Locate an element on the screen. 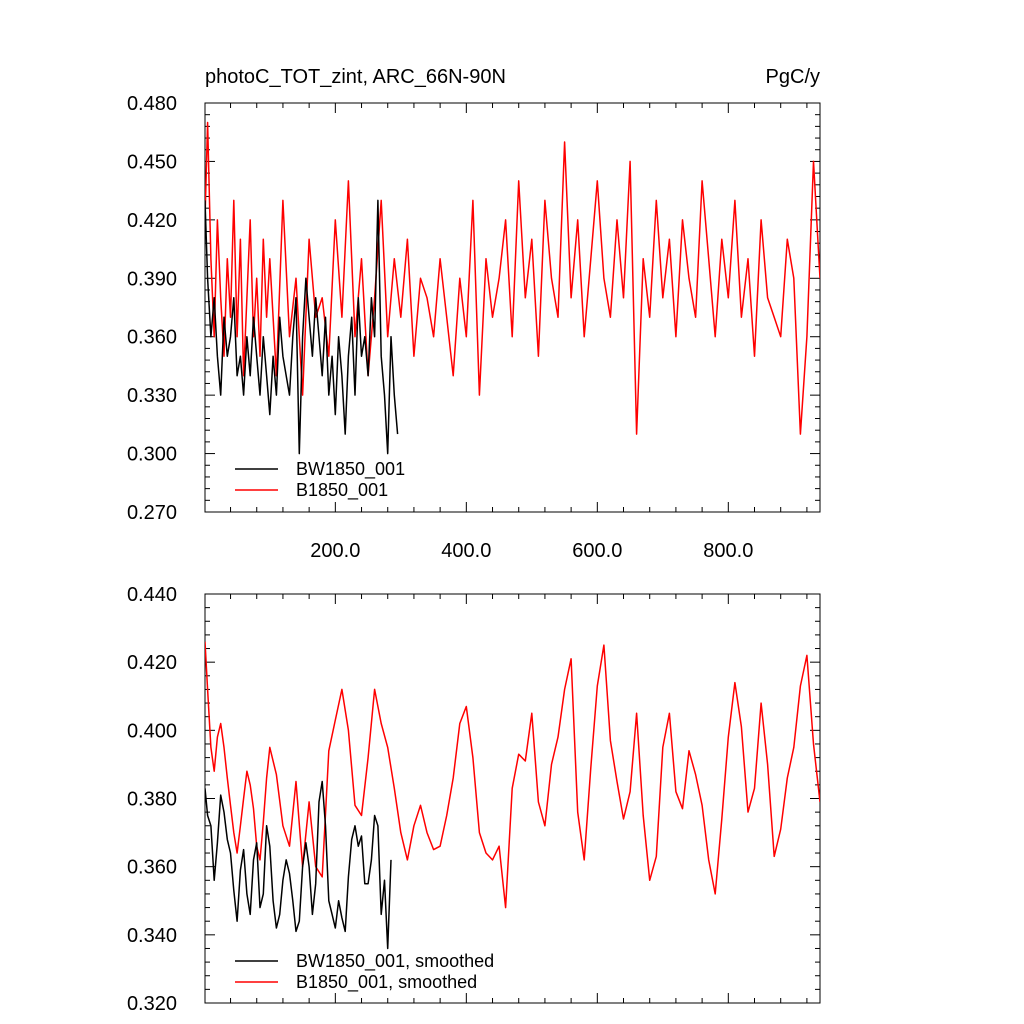  x-tick-label: 600.0 is located at coordinates (597, 551).